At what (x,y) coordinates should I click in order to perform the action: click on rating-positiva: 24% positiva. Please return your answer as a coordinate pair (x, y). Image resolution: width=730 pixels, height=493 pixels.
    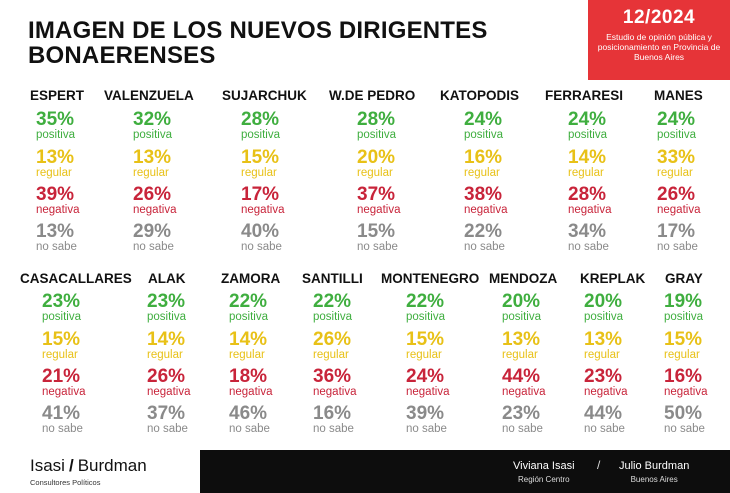
    Looking at the image, I should click on (587, 125).